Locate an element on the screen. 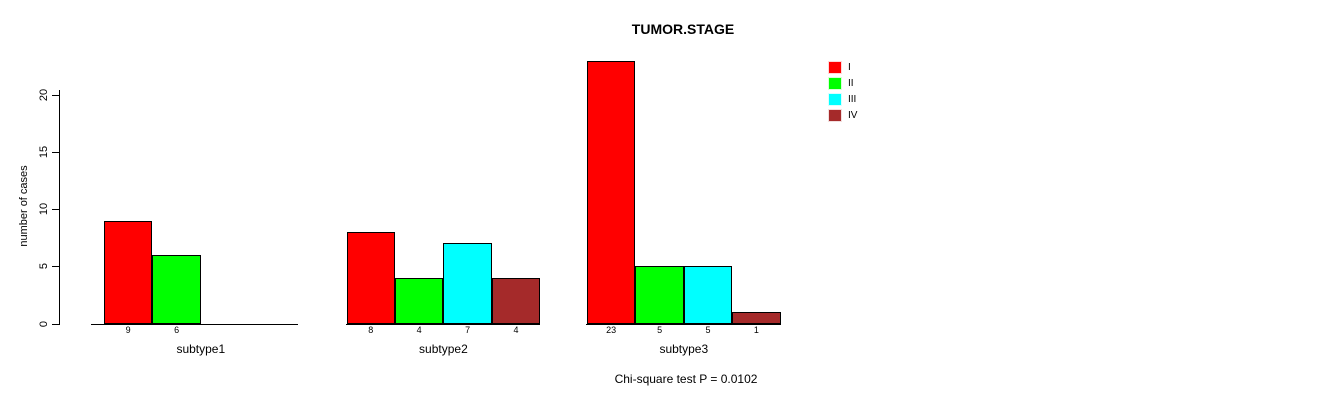 This screenshot has height=400, width=1340. y-tick-label: 15 is located at coordinates (44, 152).